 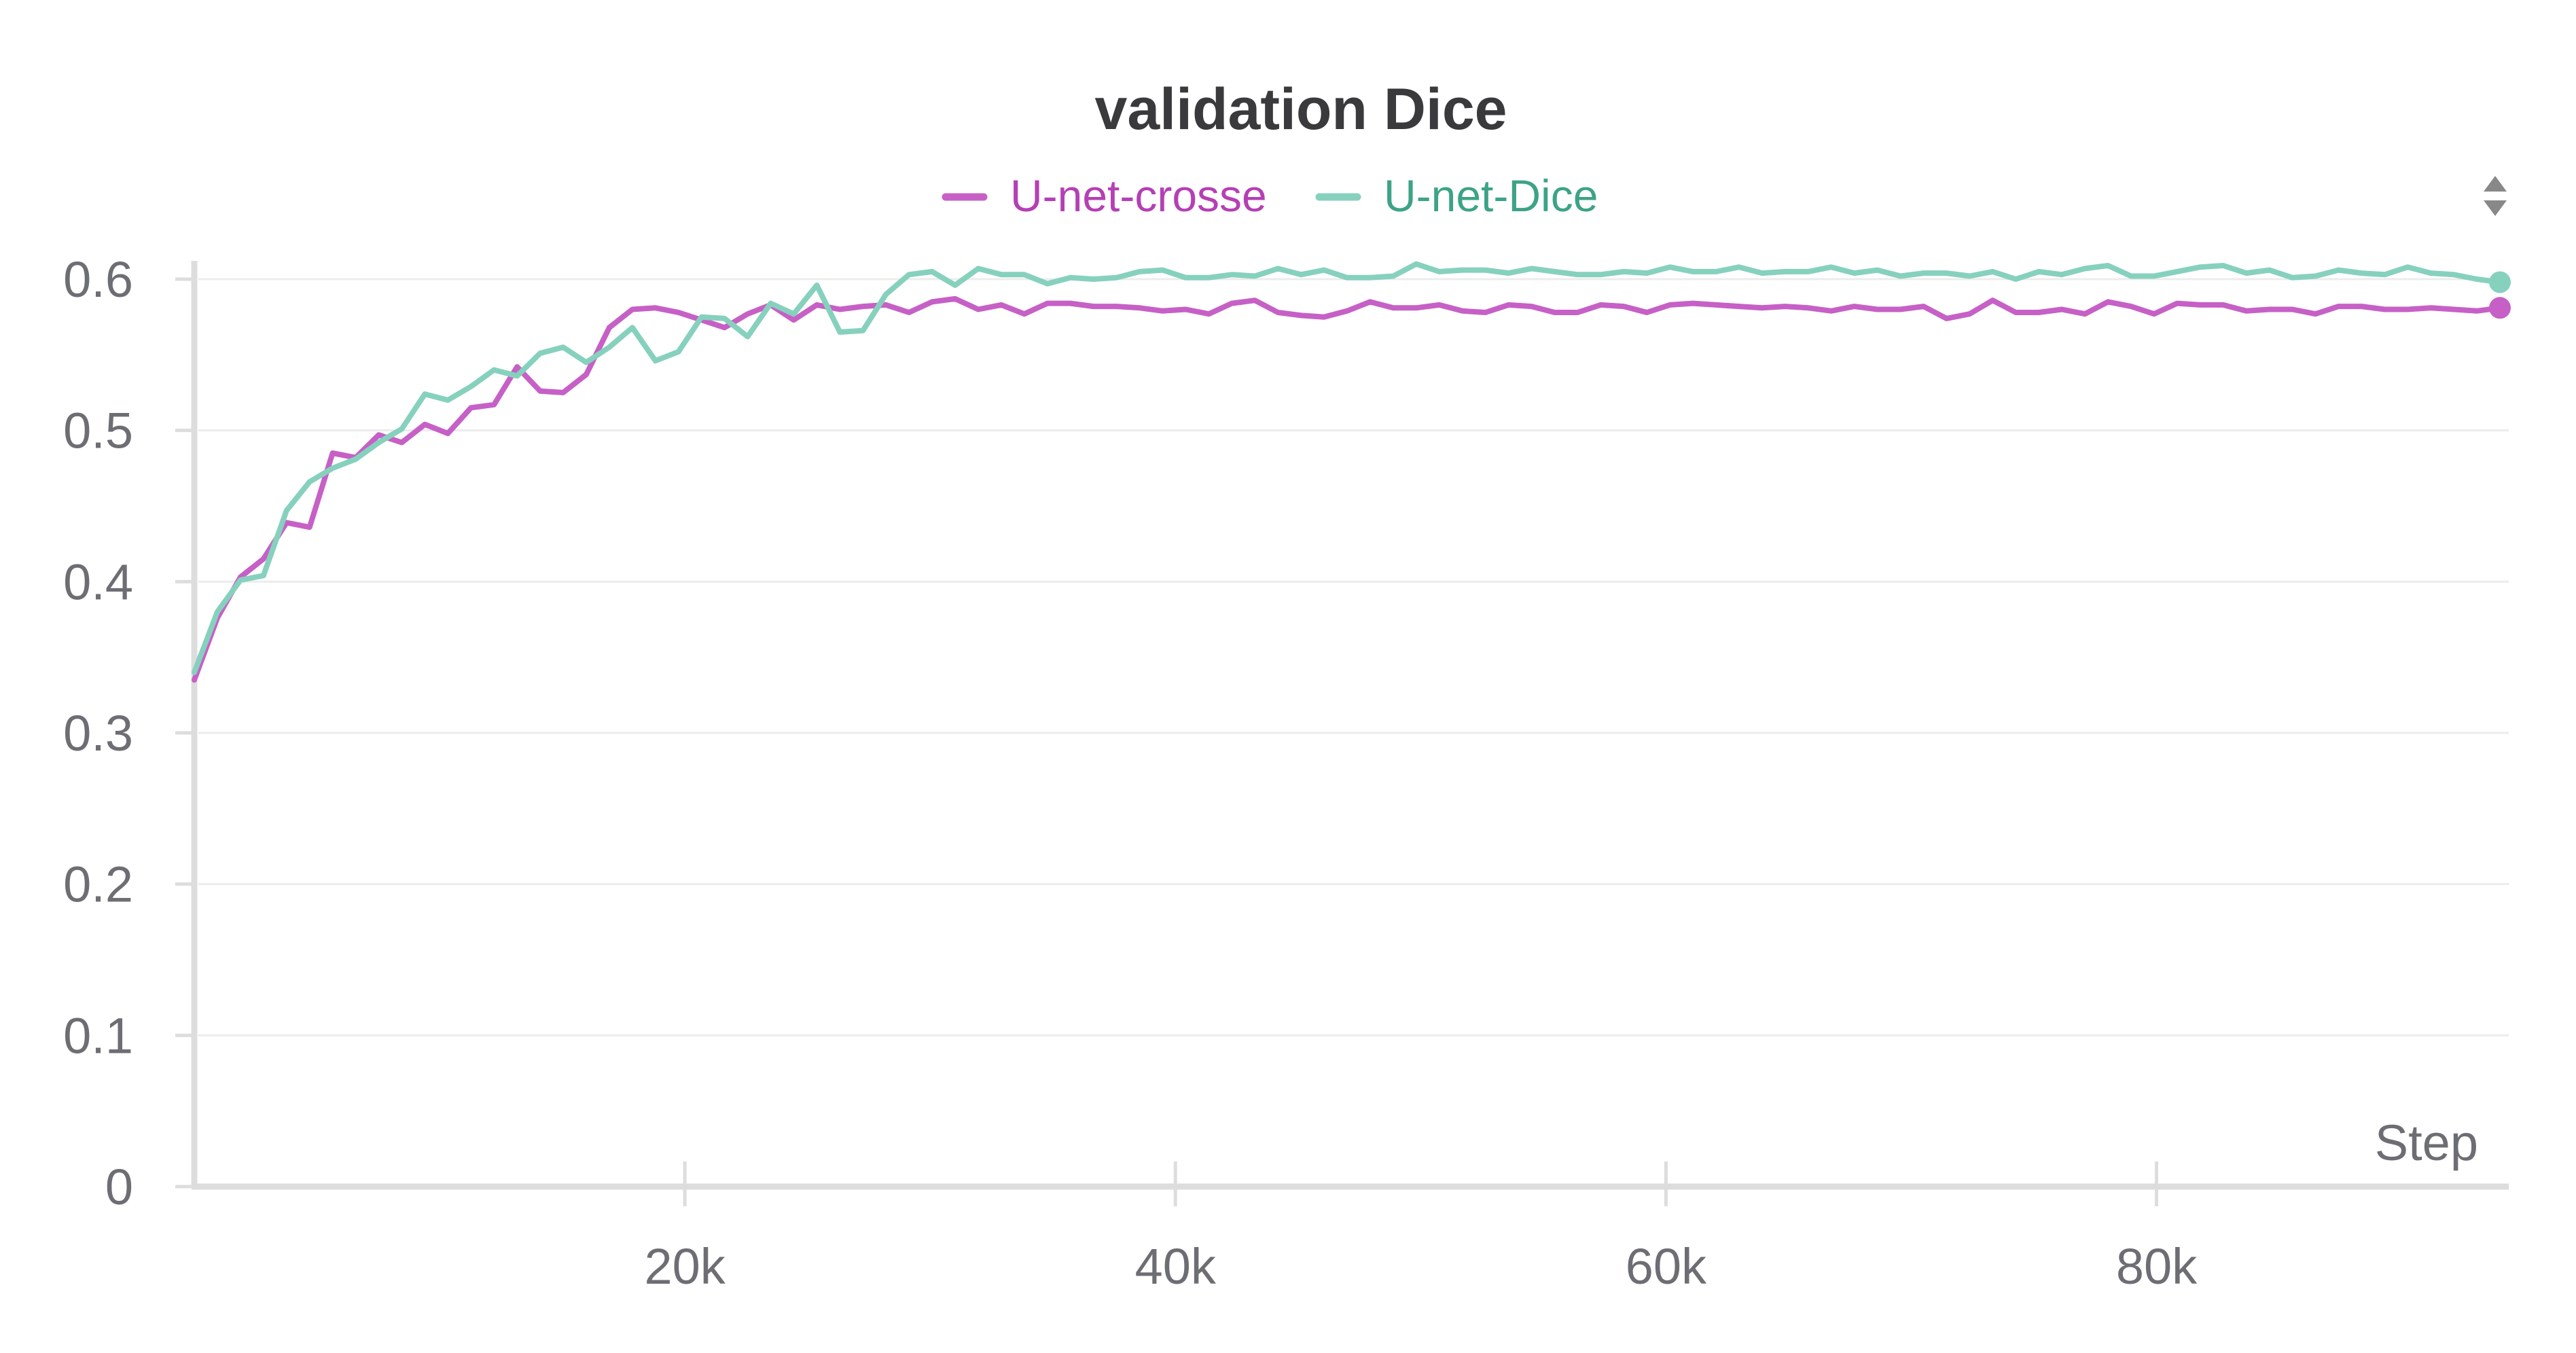 What do you see at coordinates (98, 1035) in the screenshot?
I see `y-tick-label: 0.1` at bounding box center [98, 1035].